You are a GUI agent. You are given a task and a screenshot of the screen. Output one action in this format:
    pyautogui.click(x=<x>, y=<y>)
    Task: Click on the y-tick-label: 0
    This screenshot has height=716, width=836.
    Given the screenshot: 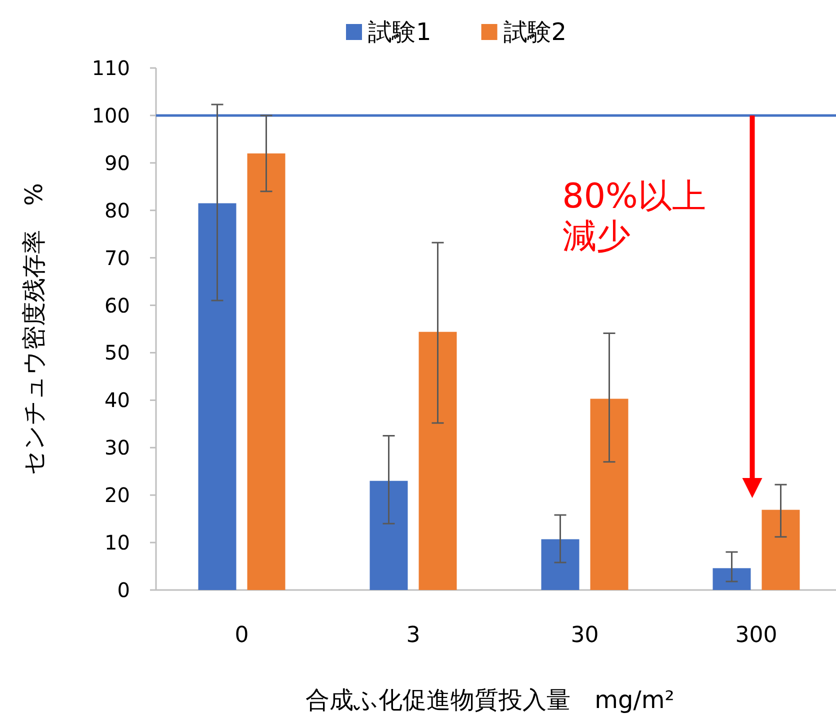 What is the action you would take?
    pyautogui.click(x=123, y=590)
    